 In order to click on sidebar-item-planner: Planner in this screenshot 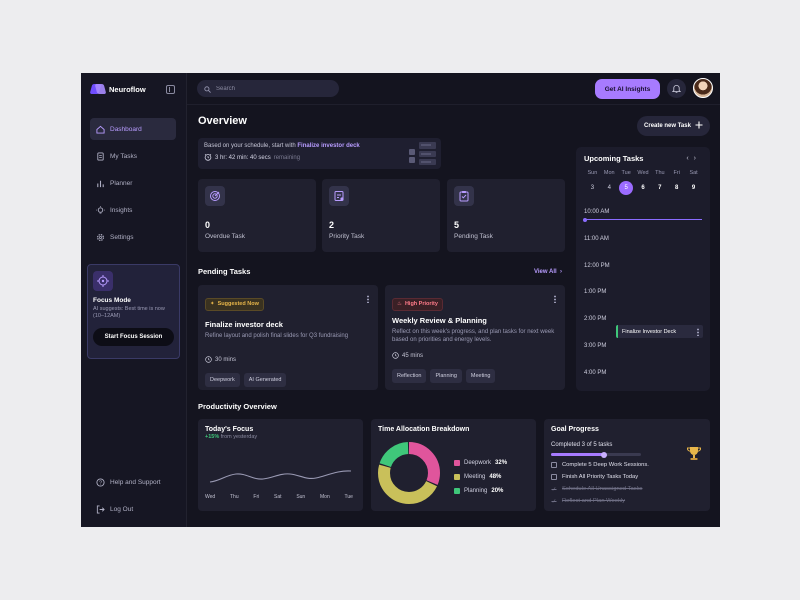, I will do `click(133, 183)`.